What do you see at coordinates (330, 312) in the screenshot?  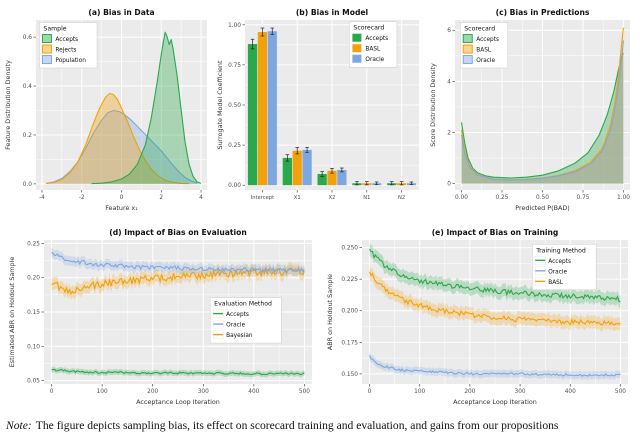 I see `svg-text: ABR on Holdout Sample` at bounding box center [330, 312].